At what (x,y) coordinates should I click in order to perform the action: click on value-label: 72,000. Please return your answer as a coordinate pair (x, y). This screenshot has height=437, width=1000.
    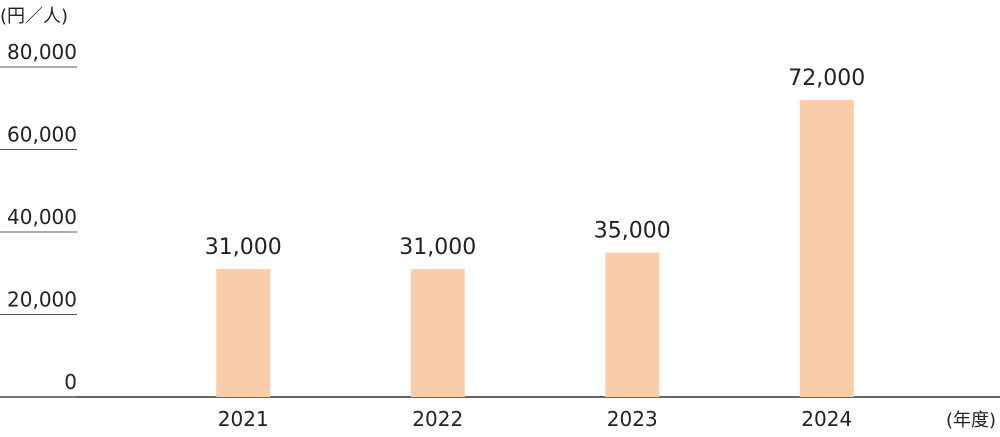
    Looking at the image, I should click on (826, 78).